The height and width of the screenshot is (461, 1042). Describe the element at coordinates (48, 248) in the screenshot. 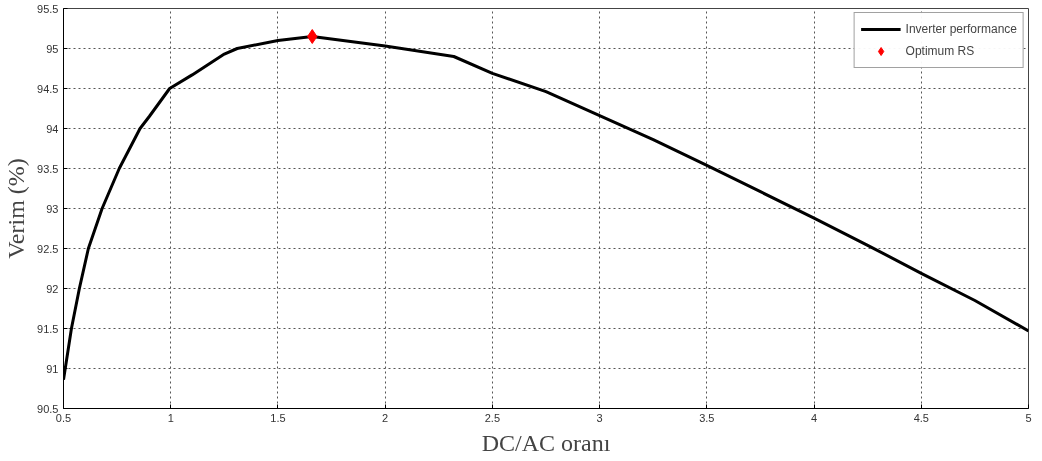

I see `y-tick-label: 92.5` at that location.